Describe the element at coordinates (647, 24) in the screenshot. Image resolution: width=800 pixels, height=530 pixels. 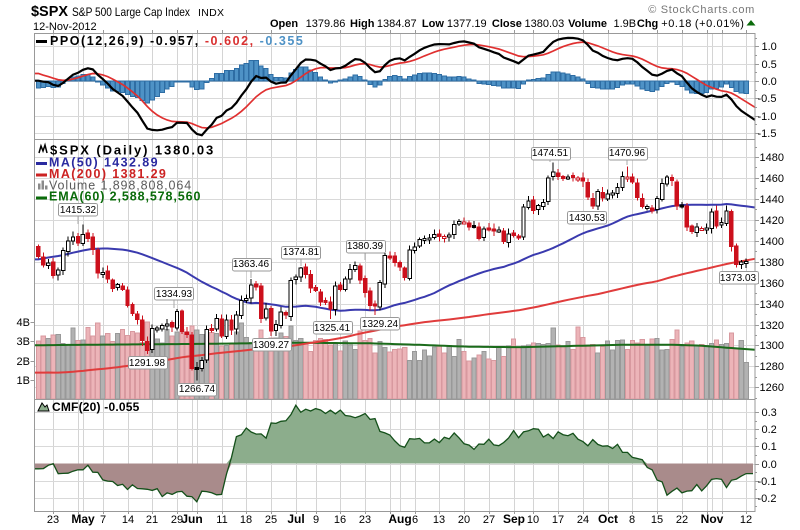
I see `svg-text: Chg` at that location.